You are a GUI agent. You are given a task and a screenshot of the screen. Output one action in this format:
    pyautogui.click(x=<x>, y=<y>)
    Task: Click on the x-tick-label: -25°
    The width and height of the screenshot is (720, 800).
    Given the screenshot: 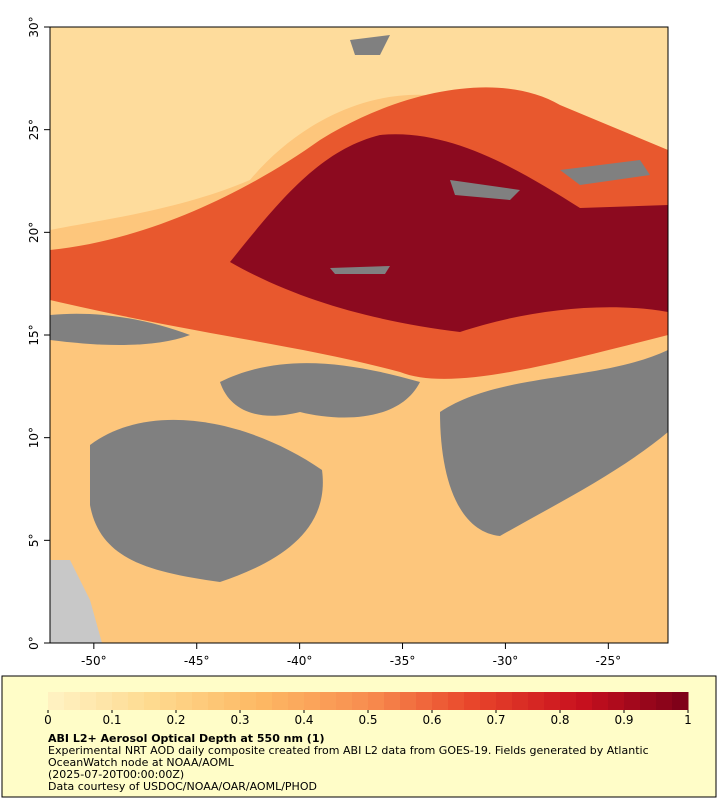 What is the action you would take?
    pyautogui.click(x=609, y=661)
    